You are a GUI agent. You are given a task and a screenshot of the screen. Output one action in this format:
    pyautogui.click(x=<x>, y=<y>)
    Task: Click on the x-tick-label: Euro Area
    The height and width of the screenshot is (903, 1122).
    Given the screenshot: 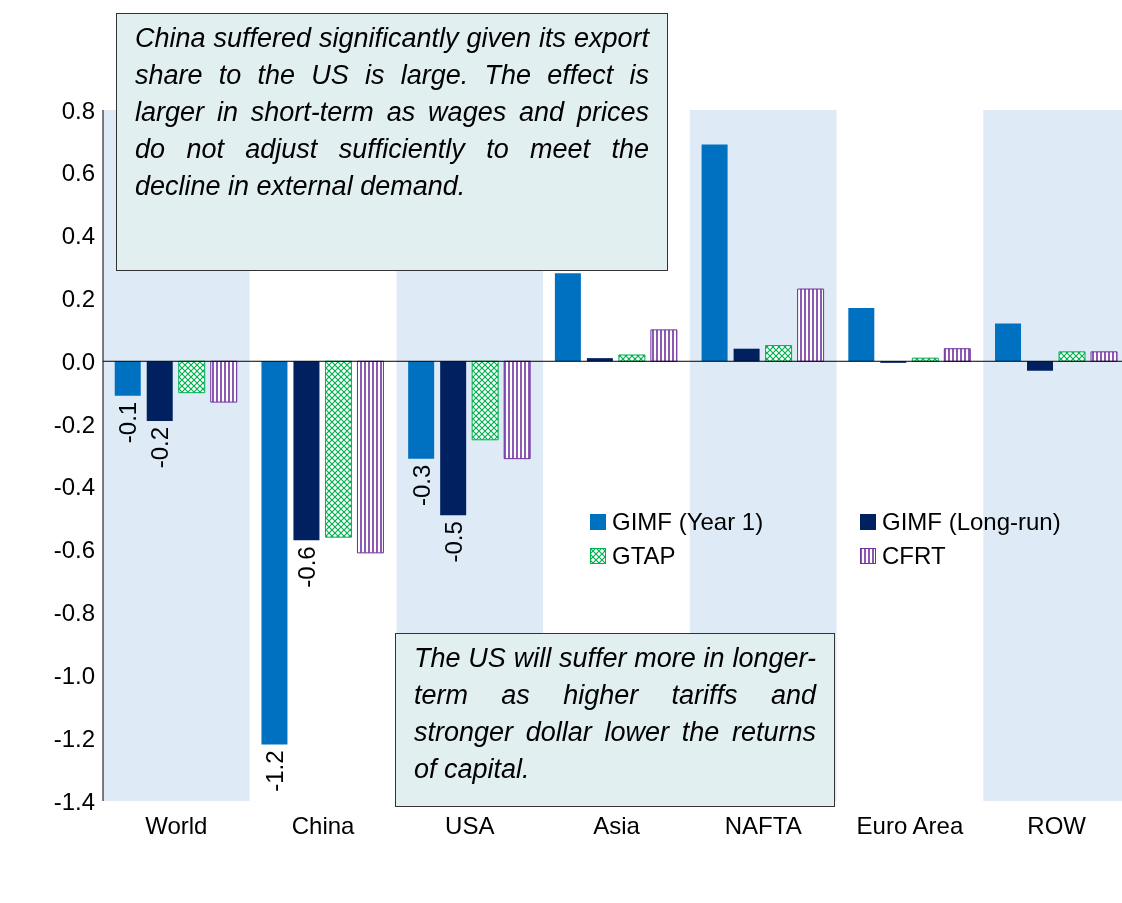 What is the action you would take?
    pyautogui.click(x=910, y=826)
    